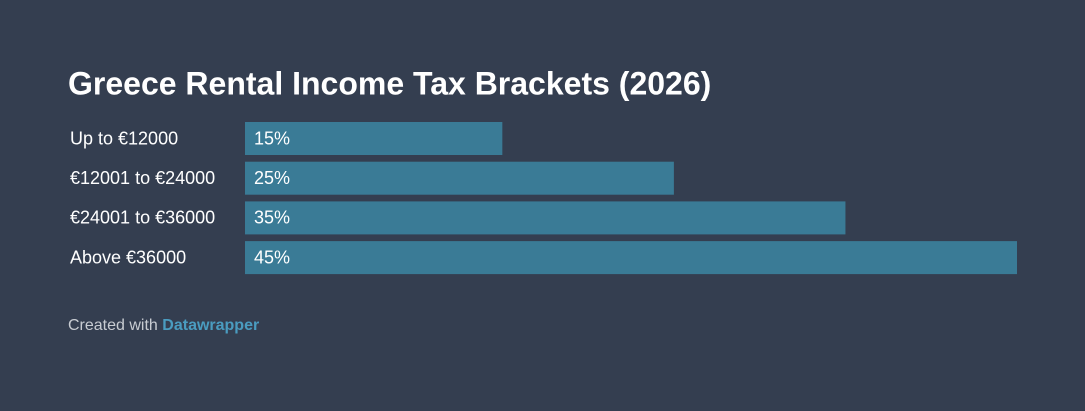 Image resolution: width=1085 pixels, height=411 pixels. Describe the element at coordinates (113, 325) in the screenshot. I see `credit-prefix: Created with` at that location.